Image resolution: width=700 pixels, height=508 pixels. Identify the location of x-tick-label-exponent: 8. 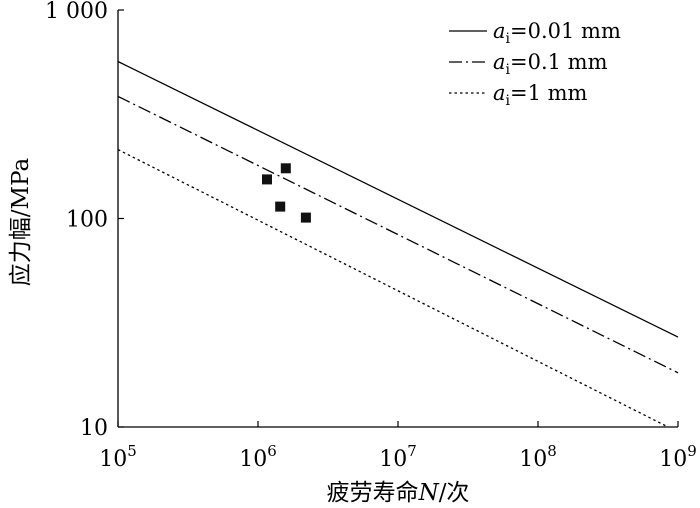
(552, 451).